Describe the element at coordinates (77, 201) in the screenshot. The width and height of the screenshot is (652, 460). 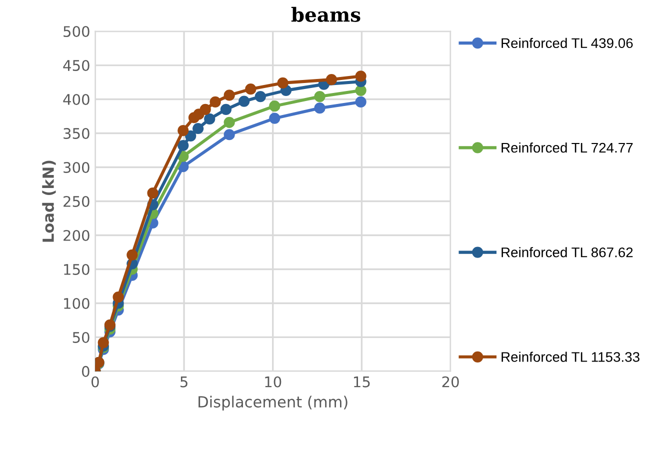
I see `y-tick-label: 250` at that location.